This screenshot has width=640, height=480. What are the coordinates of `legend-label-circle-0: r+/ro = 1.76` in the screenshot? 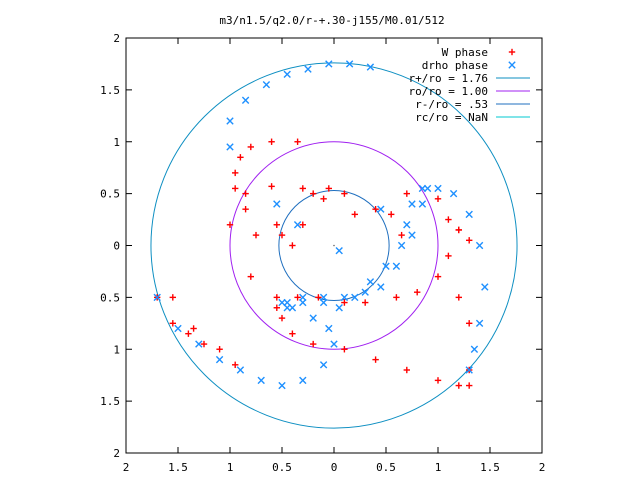 It's located at (448, 78).